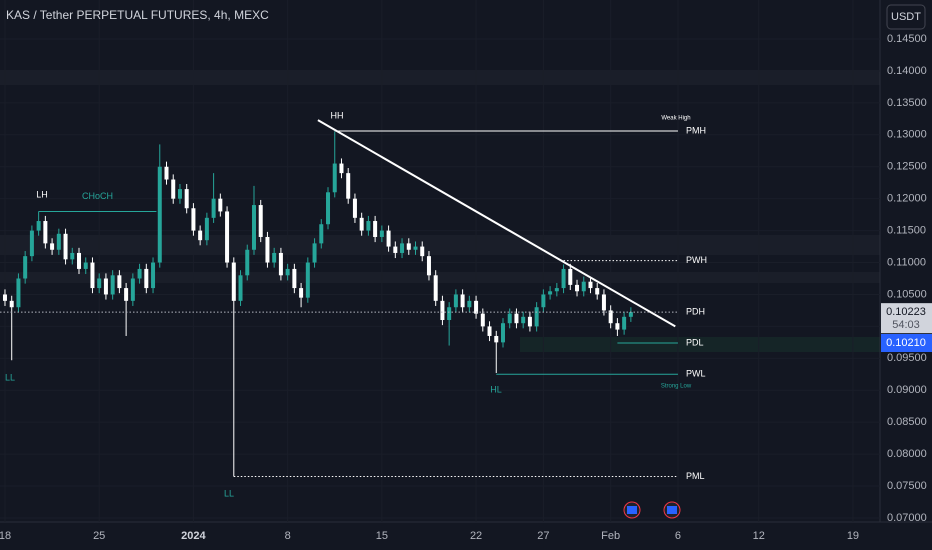 The width and height of the screenshot is (932, 550). Describe the element at coordinates (137, 15) in the screenshot. I see `chart-title: KAS / Tether PERPETUAL FUTURES, 4h, MEXC` at that location.